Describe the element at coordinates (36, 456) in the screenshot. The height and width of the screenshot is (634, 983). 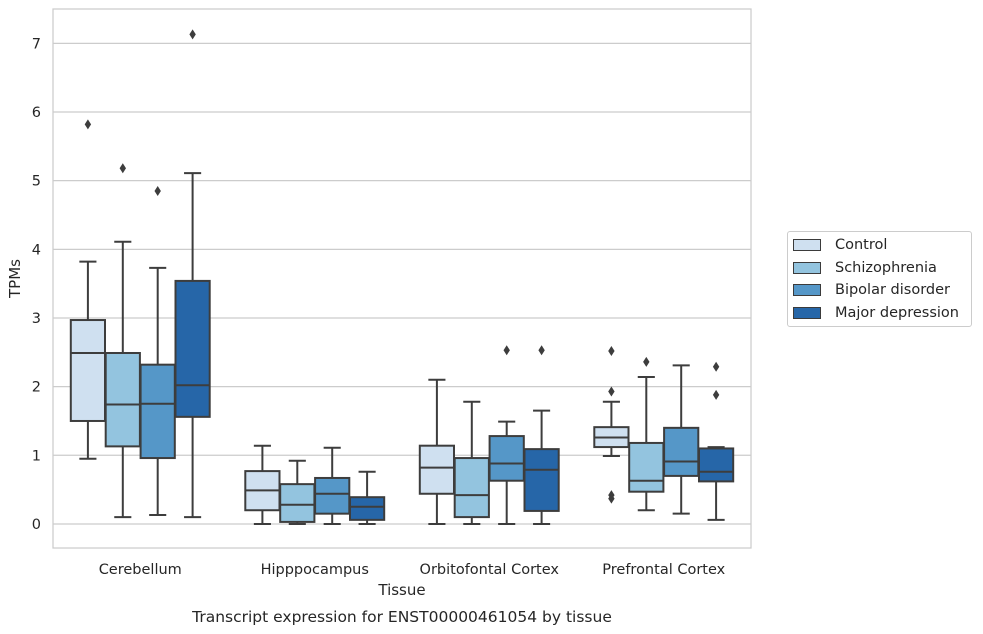
I see `y-tick-label: 1` at that location.